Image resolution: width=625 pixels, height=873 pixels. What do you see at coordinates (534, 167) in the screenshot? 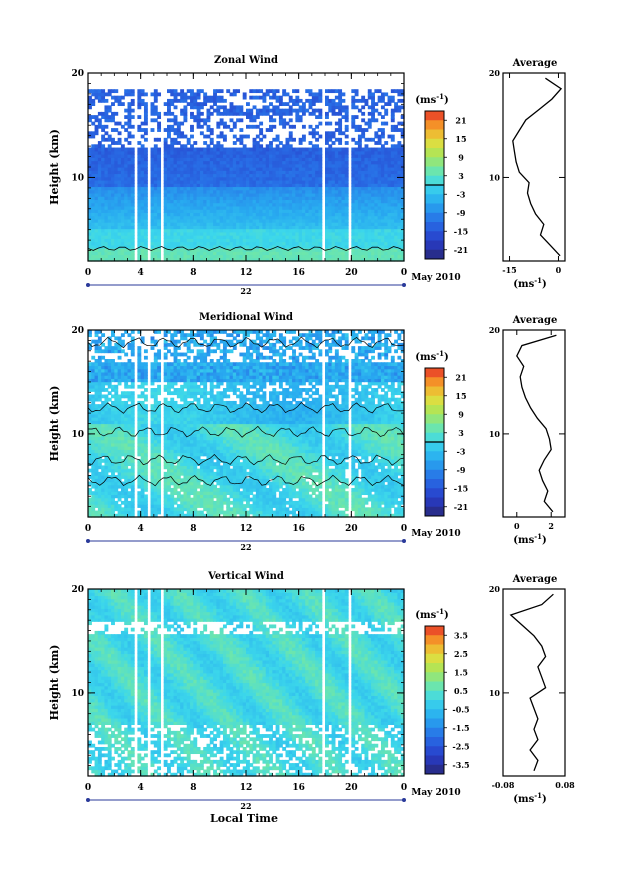
I see `profile-frame` at bounding box center [534, 167].